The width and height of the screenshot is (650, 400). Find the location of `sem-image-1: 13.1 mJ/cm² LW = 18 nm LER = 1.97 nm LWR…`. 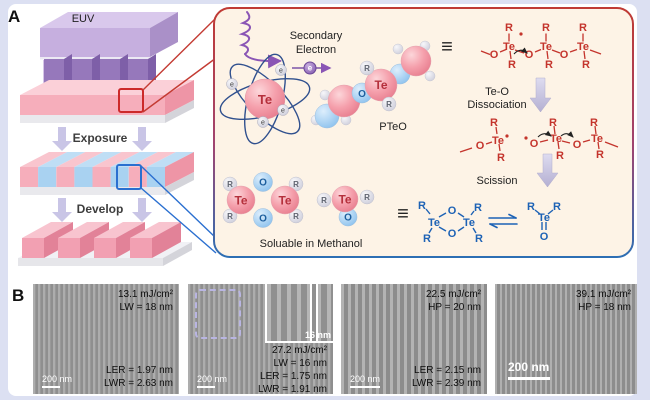

sem-image-1: 13.1 mJ/cm² LW = 18 nm LER = 1.97 nm LWR… is located at coordinates (106, 339).